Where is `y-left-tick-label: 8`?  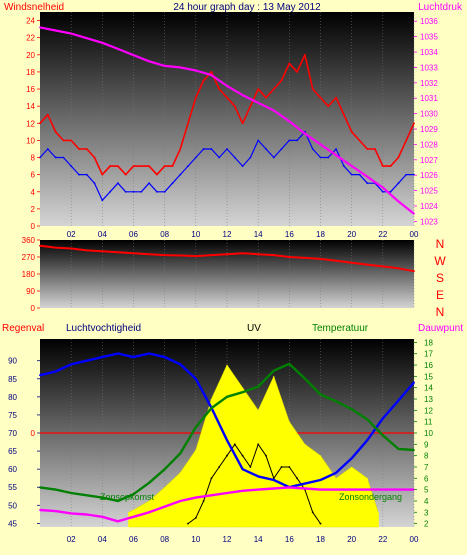 y-left-tick-label: 8 is located at coordinates (33, 158).